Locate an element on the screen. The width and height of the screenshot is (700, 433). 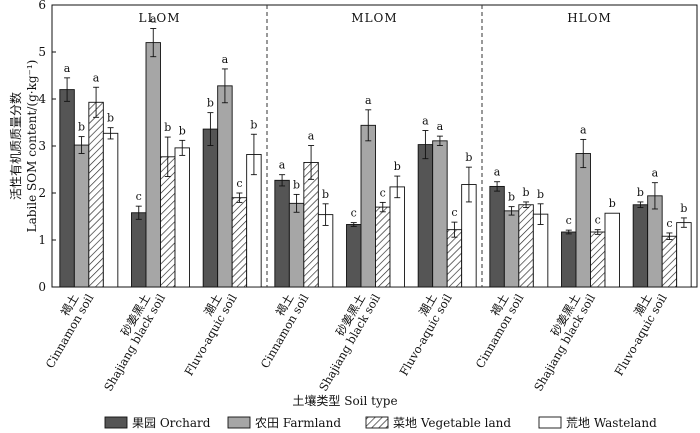
legend-label: 农田 Farmland is located at coordinates (298, 423).